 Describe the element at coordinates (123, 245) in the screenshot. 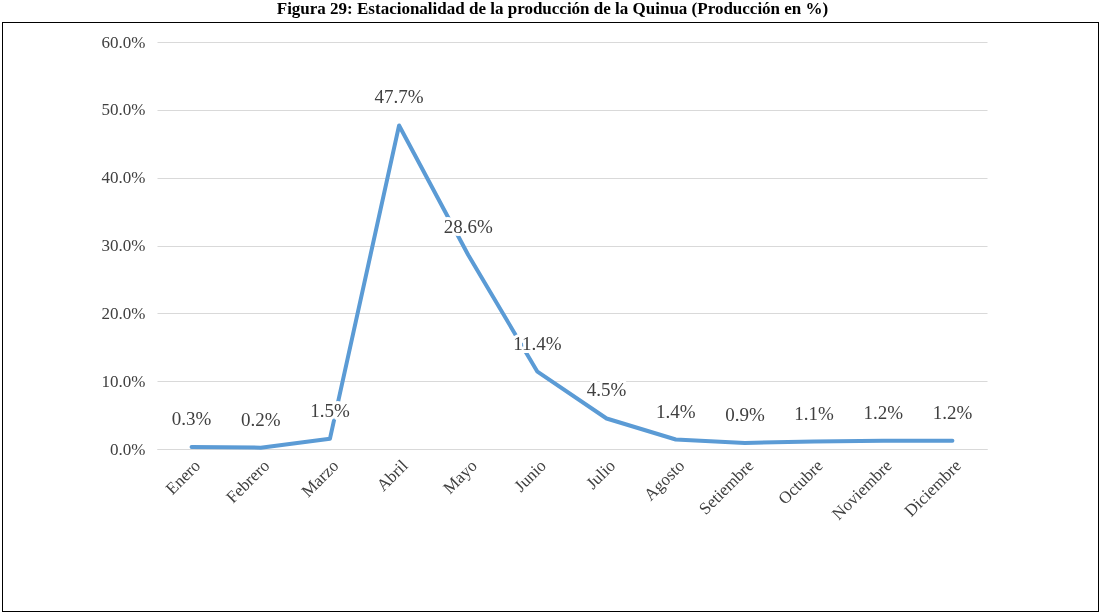

I see `y-tick-label: 30.0%` at that location.